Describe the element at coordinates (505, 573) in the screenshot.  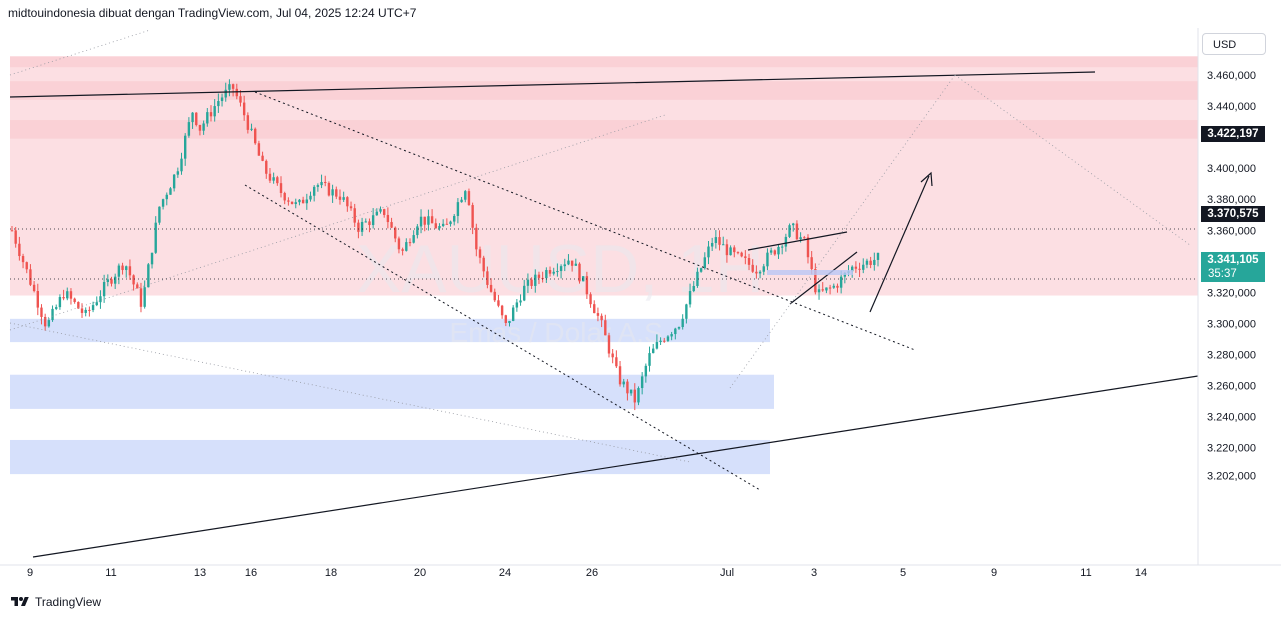
I see `time-tick-label: 24` at that location.